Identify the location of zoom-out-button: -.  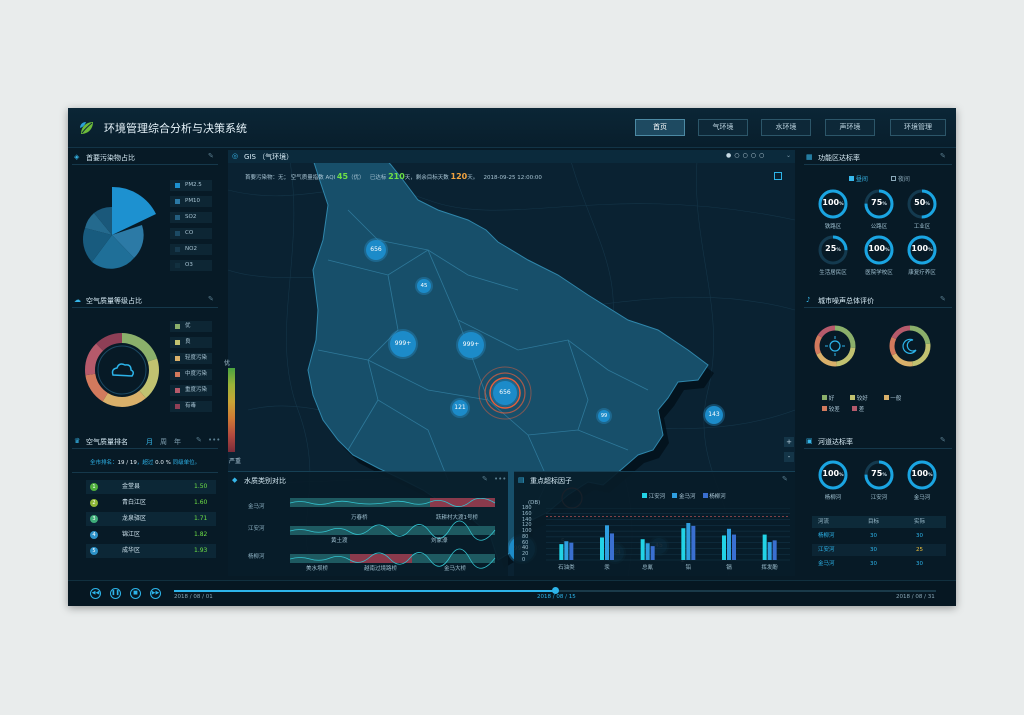
(789, 457).